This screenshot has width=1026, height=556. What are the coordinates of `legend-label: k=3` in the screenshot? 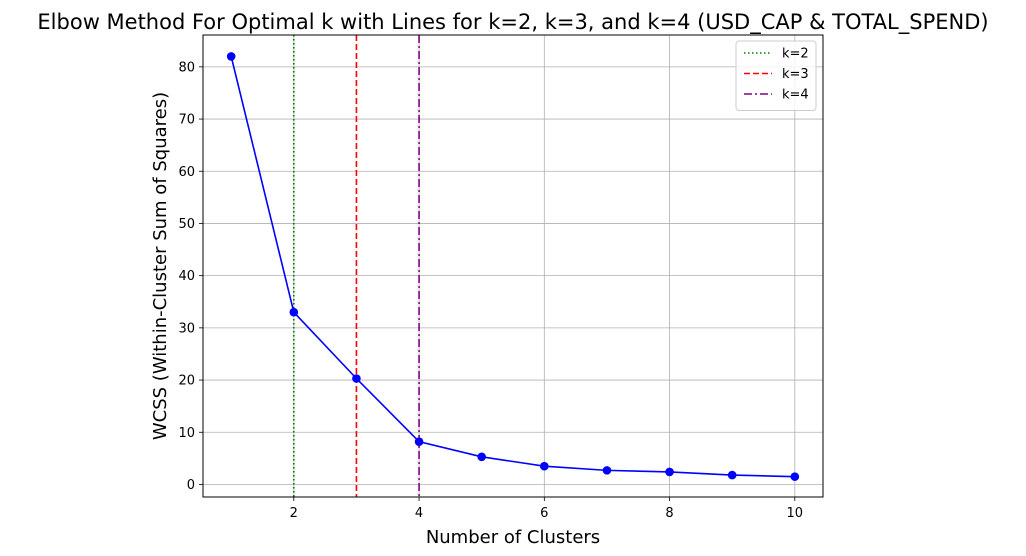 It's located at (795, 74).